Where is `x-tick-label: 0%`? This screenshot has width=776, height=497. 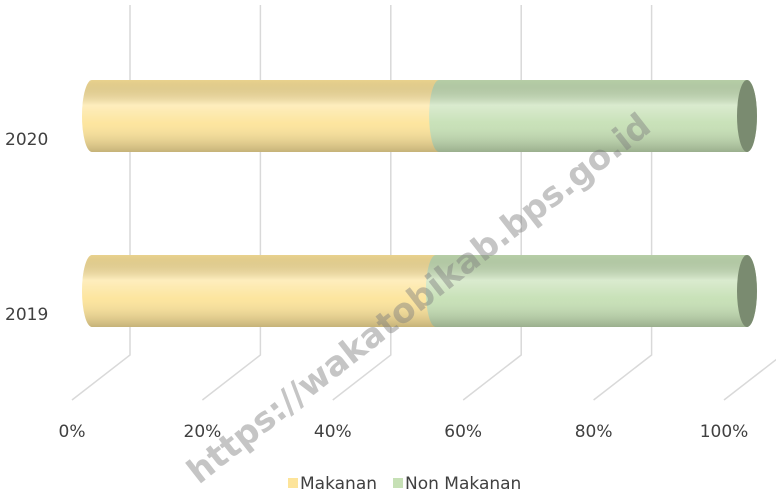 x-tick-label: 0% is located at coordinates (72, 432).